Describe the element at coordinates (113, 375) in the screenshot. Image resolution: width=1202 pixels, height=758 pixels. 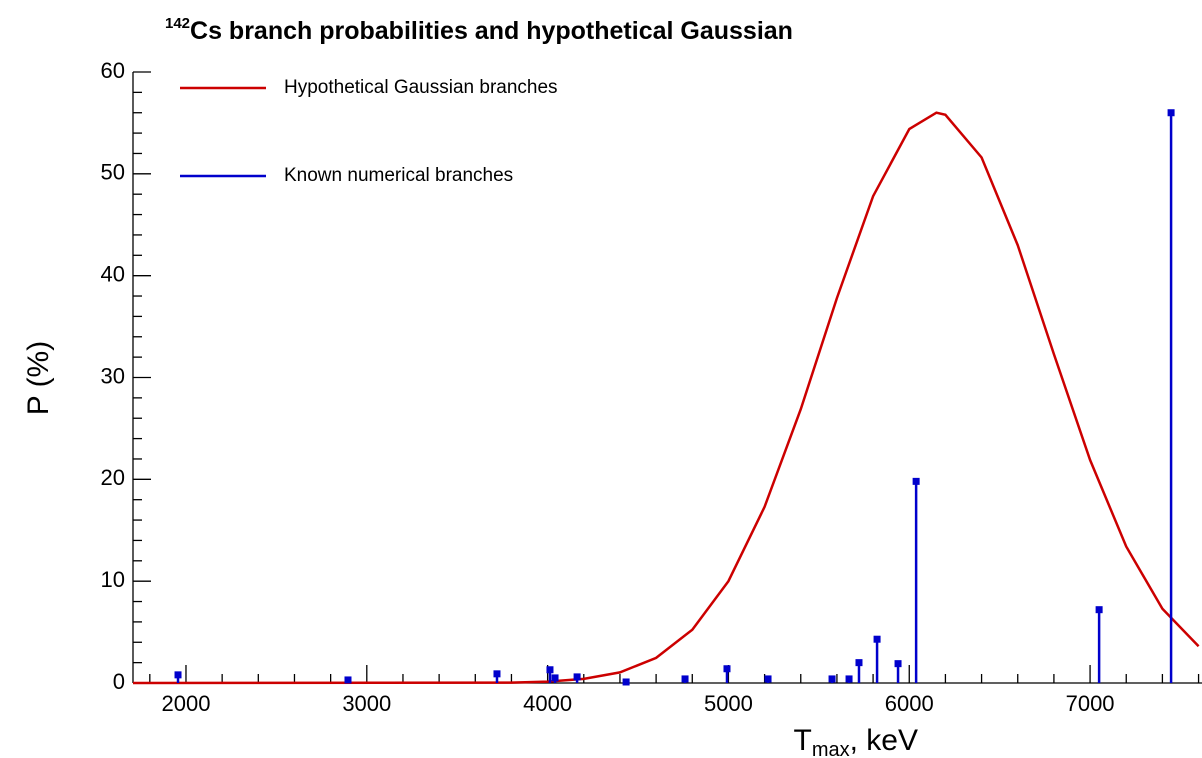
I see `y-tick-label: 30` at that location.